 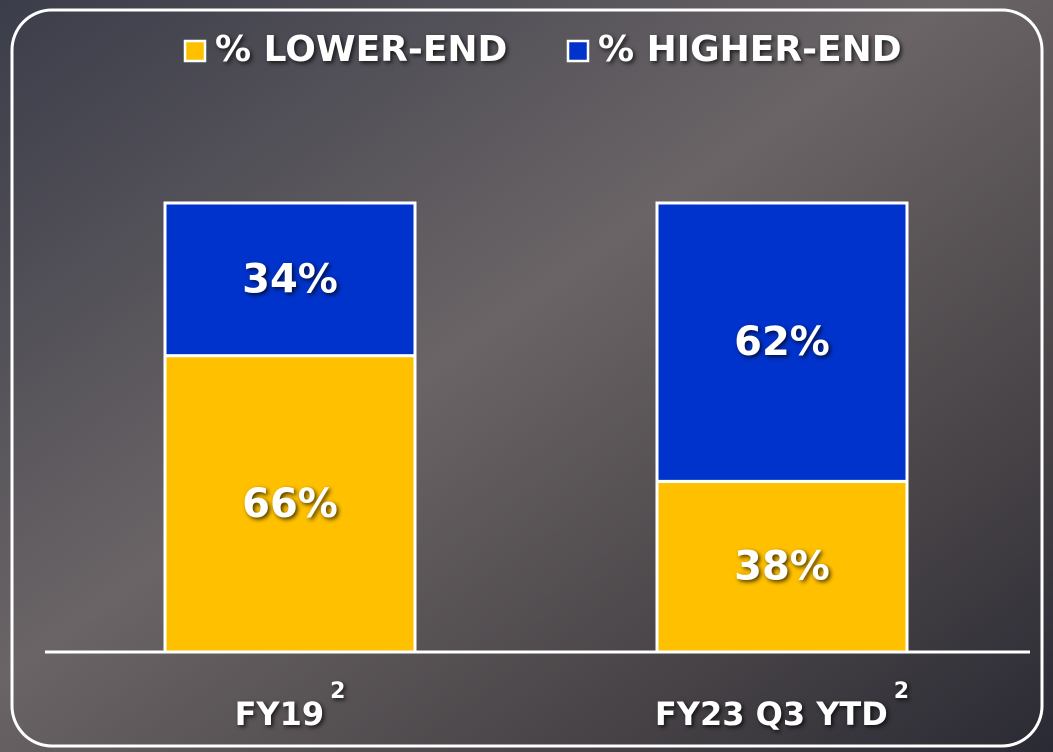 I want to click on data-label: 62%, so click(x=782, y=342).